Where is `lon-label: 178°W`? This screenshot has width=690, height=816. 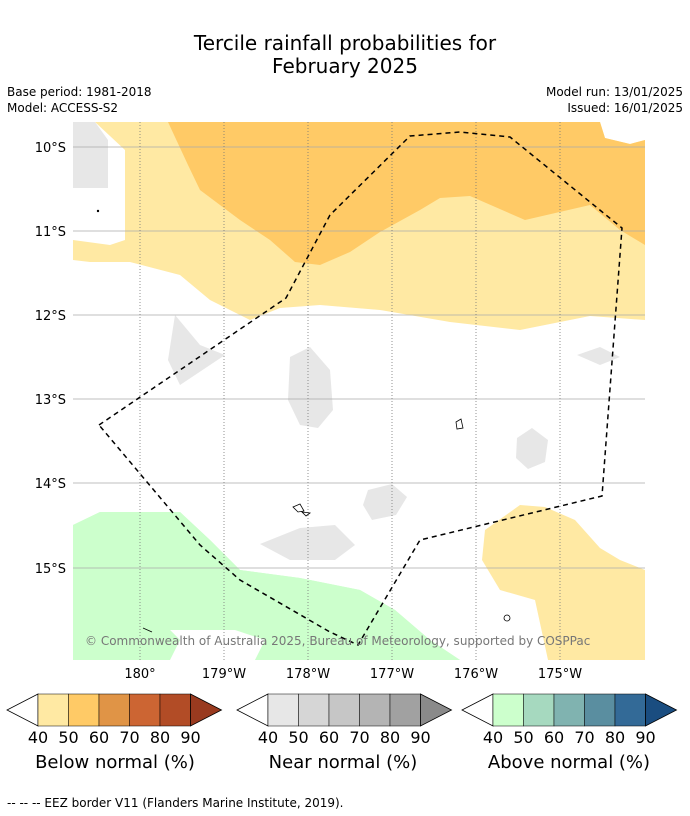 lon-label: 178°W is located at coordinates (308, 674).